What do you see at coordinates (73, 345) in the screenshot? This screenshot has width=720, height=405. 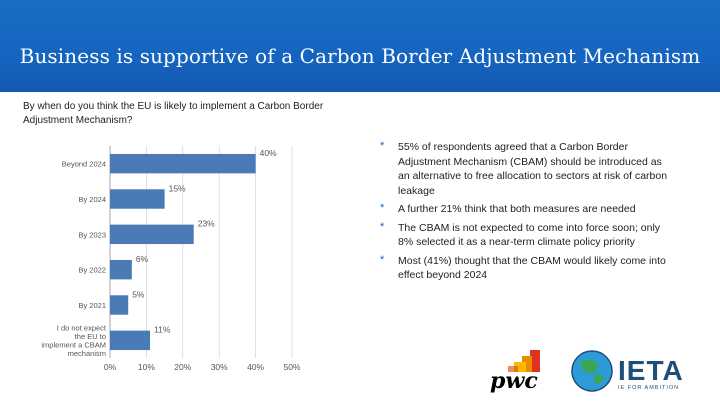 I see `category-label-line: implement a CBAM` at bounding box center [73, 345].